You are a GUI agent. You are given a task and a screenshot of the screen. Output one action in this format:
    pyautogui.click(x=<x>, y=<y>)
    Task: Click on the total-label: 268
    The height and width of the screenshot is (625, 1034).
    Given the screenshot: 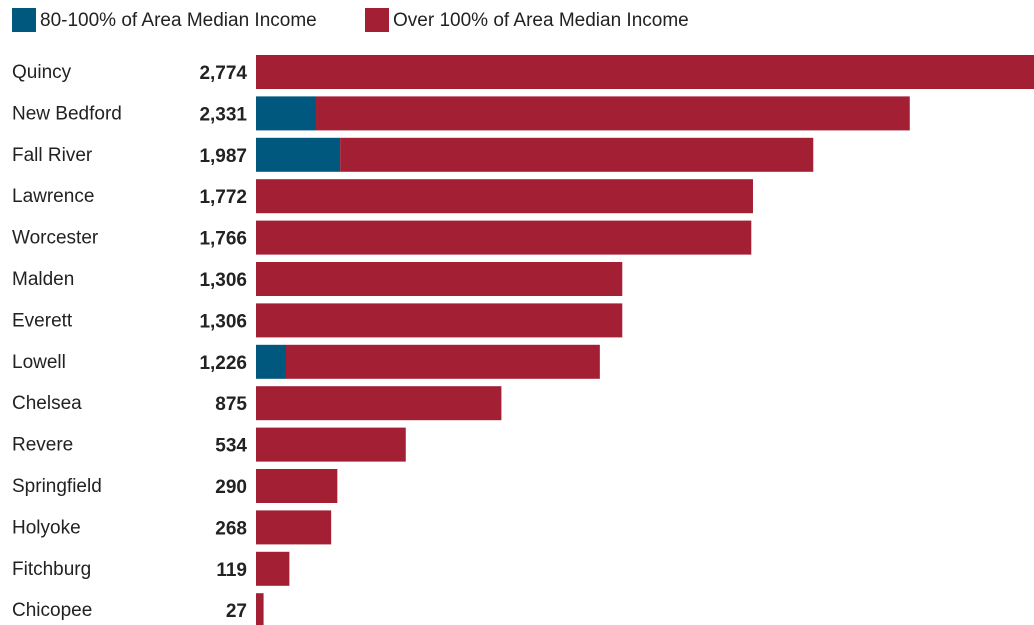 What is the action you would take?
    pyautogui.click(x=231, y=528)
    